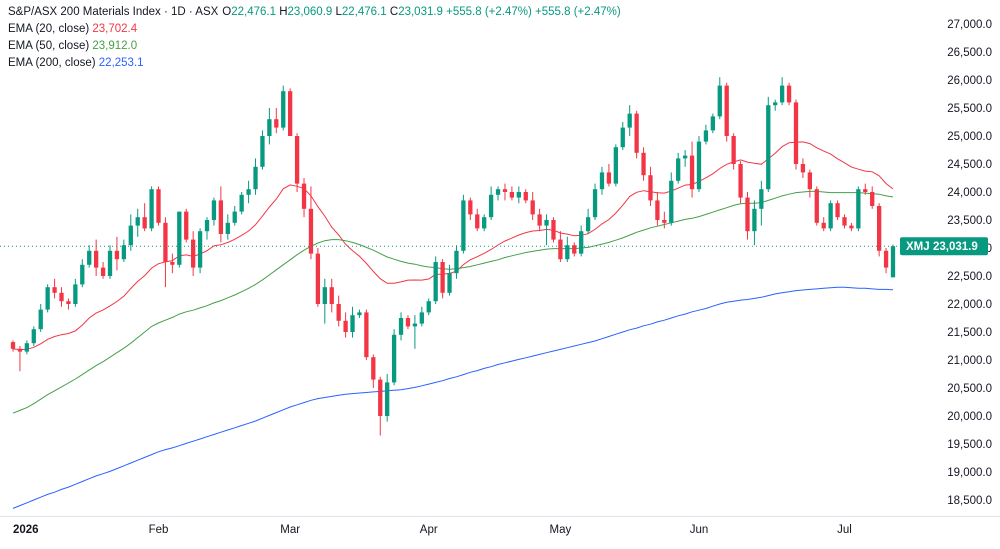 The width and height of the screenshot is (1000, 549). I want to click on indicator-ema50: EMA (50, close) 23,912.0, so click(314, 46).